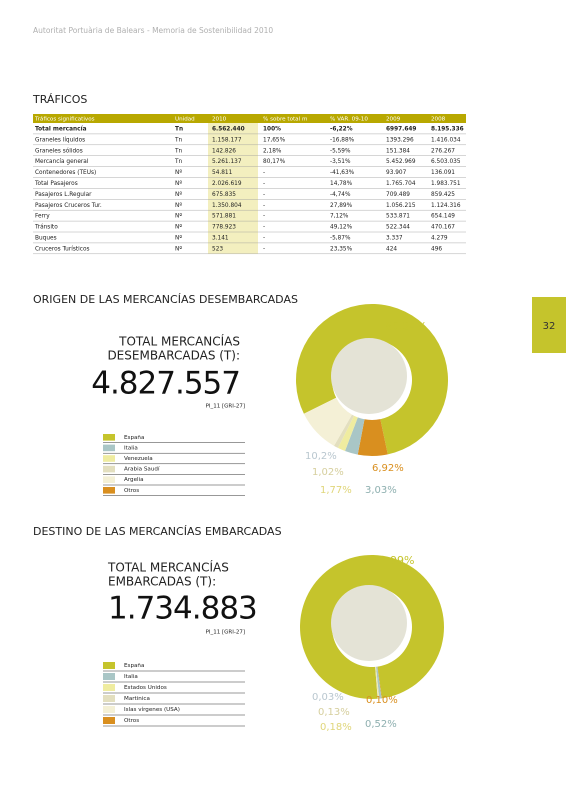  What do you see at coordinates (65, 173) in the screenshot?
I see `row-label: Contenedores (TEUs)` at bounding box center [65, 173].